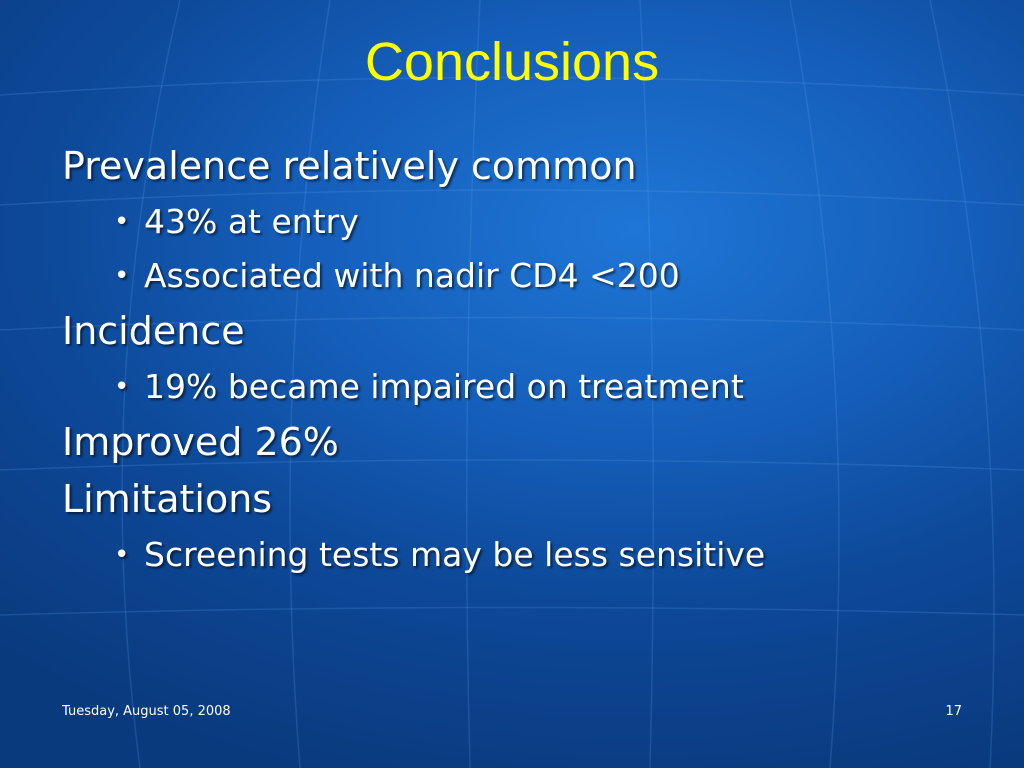 The image size is (1024, 768). Describe the element at coordinates (200, 442) in the screenshot. I see `bullet-text: Improved 26%` at that location.